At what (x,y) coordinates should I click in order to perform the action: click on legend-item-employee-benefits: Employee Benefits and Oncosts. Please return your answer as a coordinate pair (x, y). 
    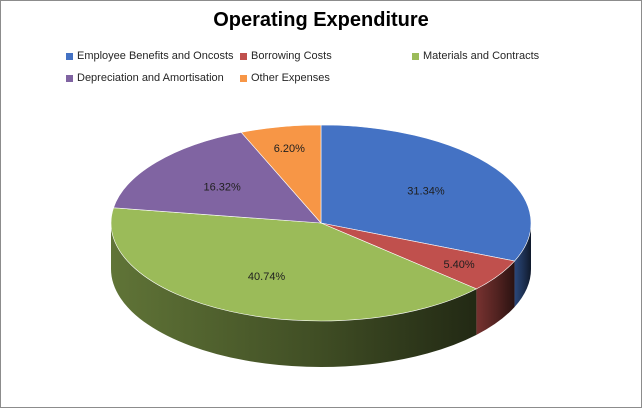
    Looking at the image, I should click on (150, 56).